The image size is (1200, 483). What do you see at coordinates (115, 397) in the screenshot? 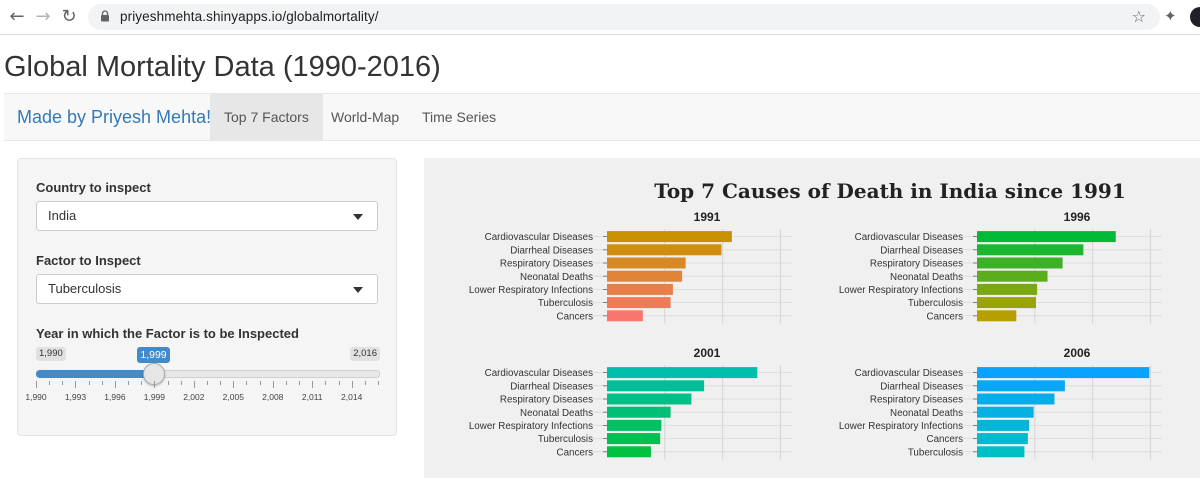
I see `slider-grid-label: 1,996` at bounding box center [115, 397].